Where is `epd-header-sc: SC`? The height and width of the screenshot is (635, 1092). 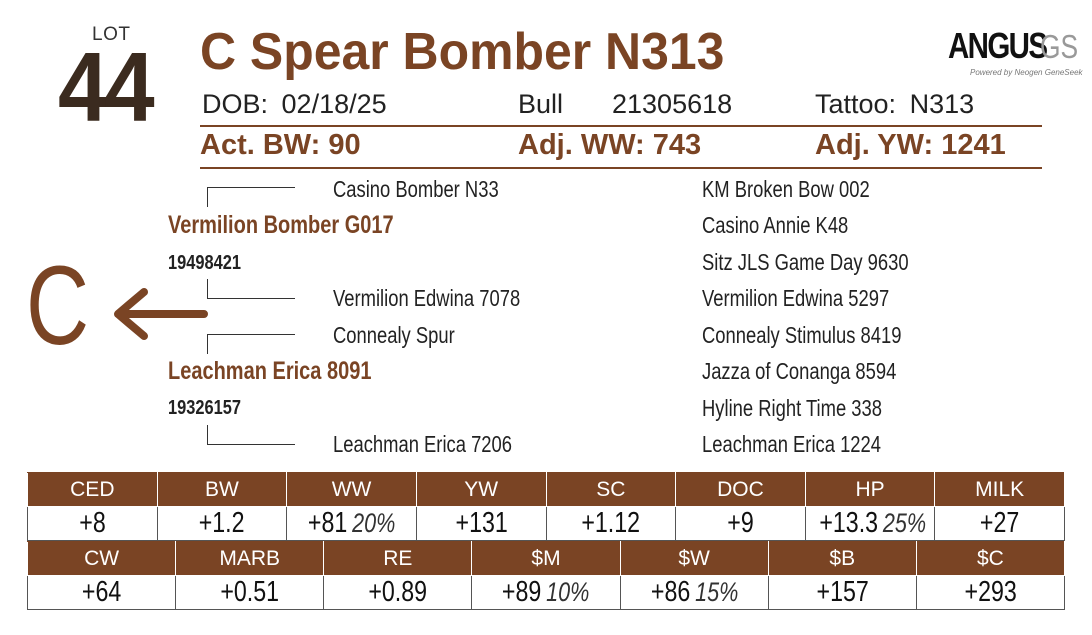
epd-header-sc: SC is located at coordinates (611, 489).